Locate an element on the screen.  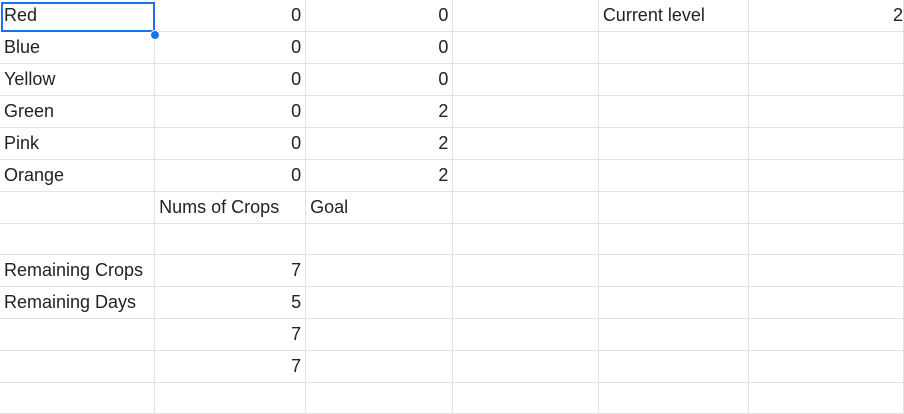
cell-f9 is located at coordinates (826, 270).